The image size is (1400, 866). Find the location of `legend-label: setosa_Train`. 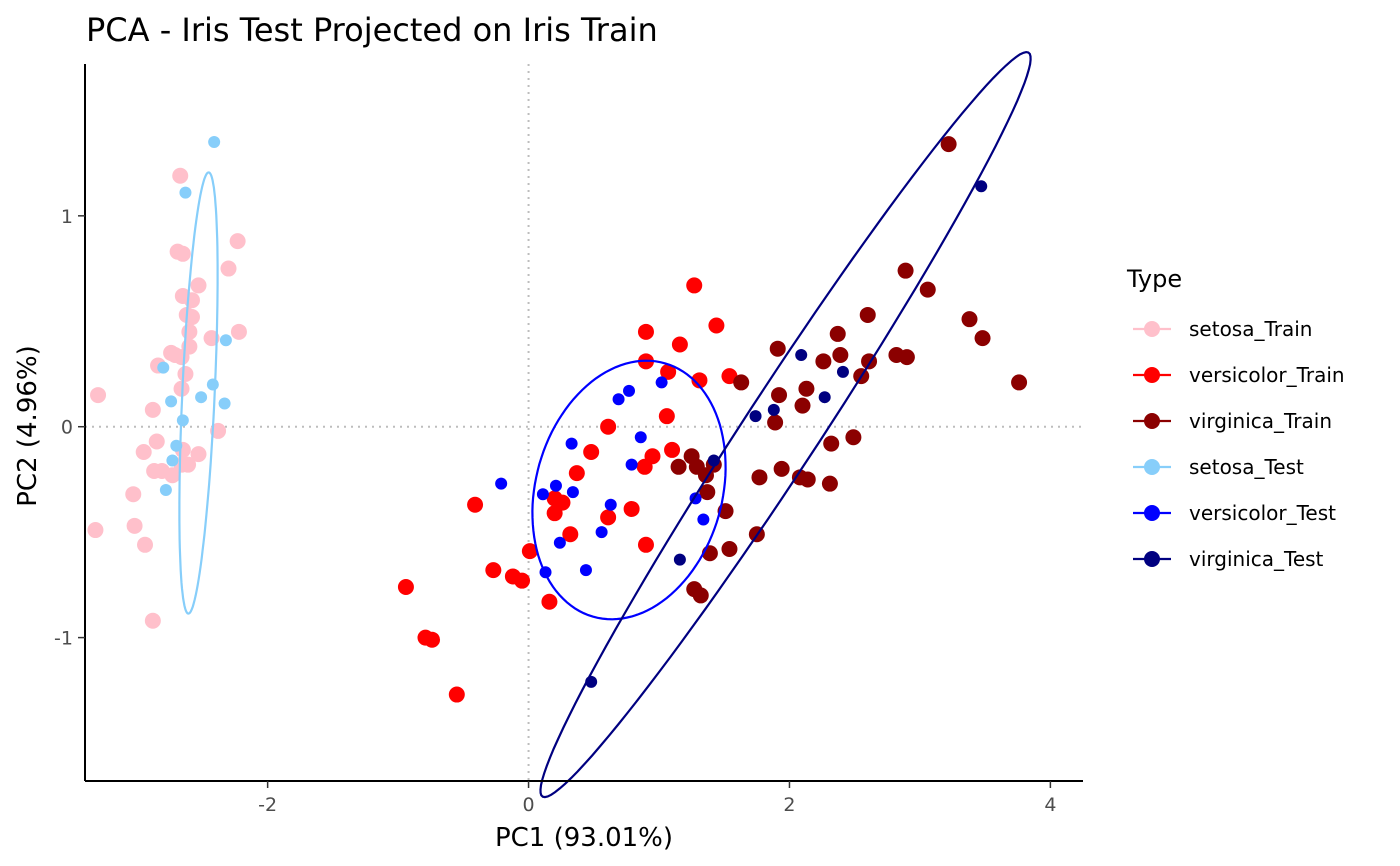

legend-label: setosa_Train is located at coordinates (1250, 329).